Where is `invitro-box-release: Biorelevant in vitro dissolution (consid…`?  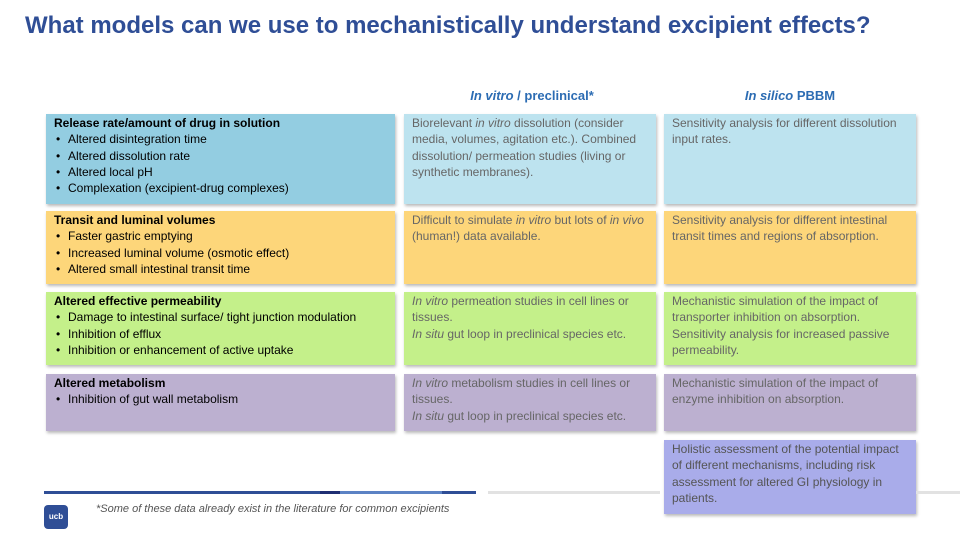 invitro-box-release: Biorelevant in vitro dissolution (consid… is located at coordinates (530, 159).